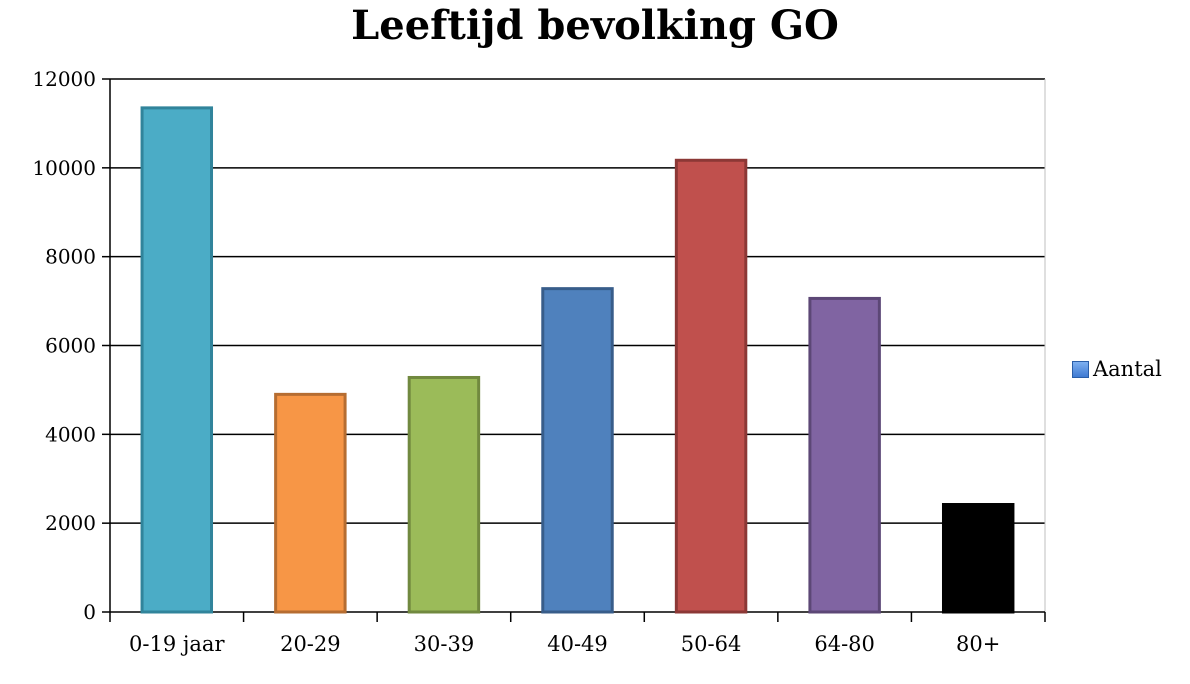 This screenshot has height=684, width=1190. I want to click on y-tick-label: 12000, so click(64, 79).